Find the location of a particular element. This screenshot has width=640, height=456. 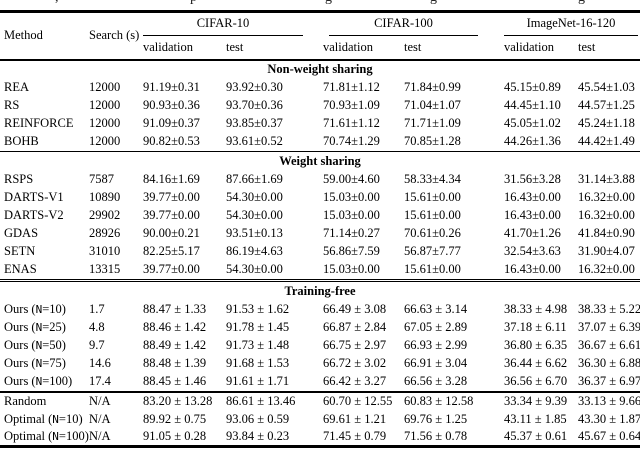

imagenet-validation-cell: 38.33 ± 4.98 is located at coordinates (536, 309).